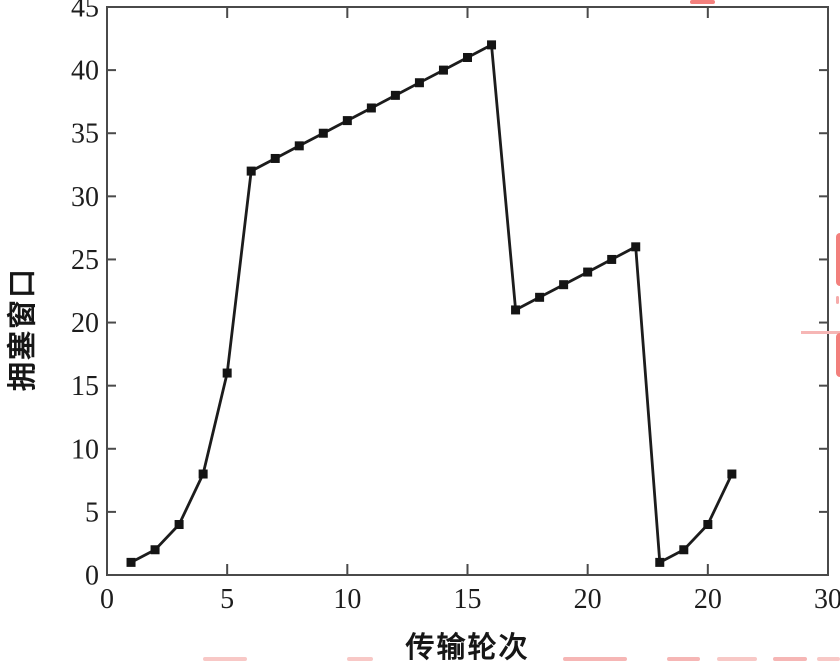 The width and height of the screenshot is (840, 662). I want to click on y-tick-label: 5, so click(92, 512).